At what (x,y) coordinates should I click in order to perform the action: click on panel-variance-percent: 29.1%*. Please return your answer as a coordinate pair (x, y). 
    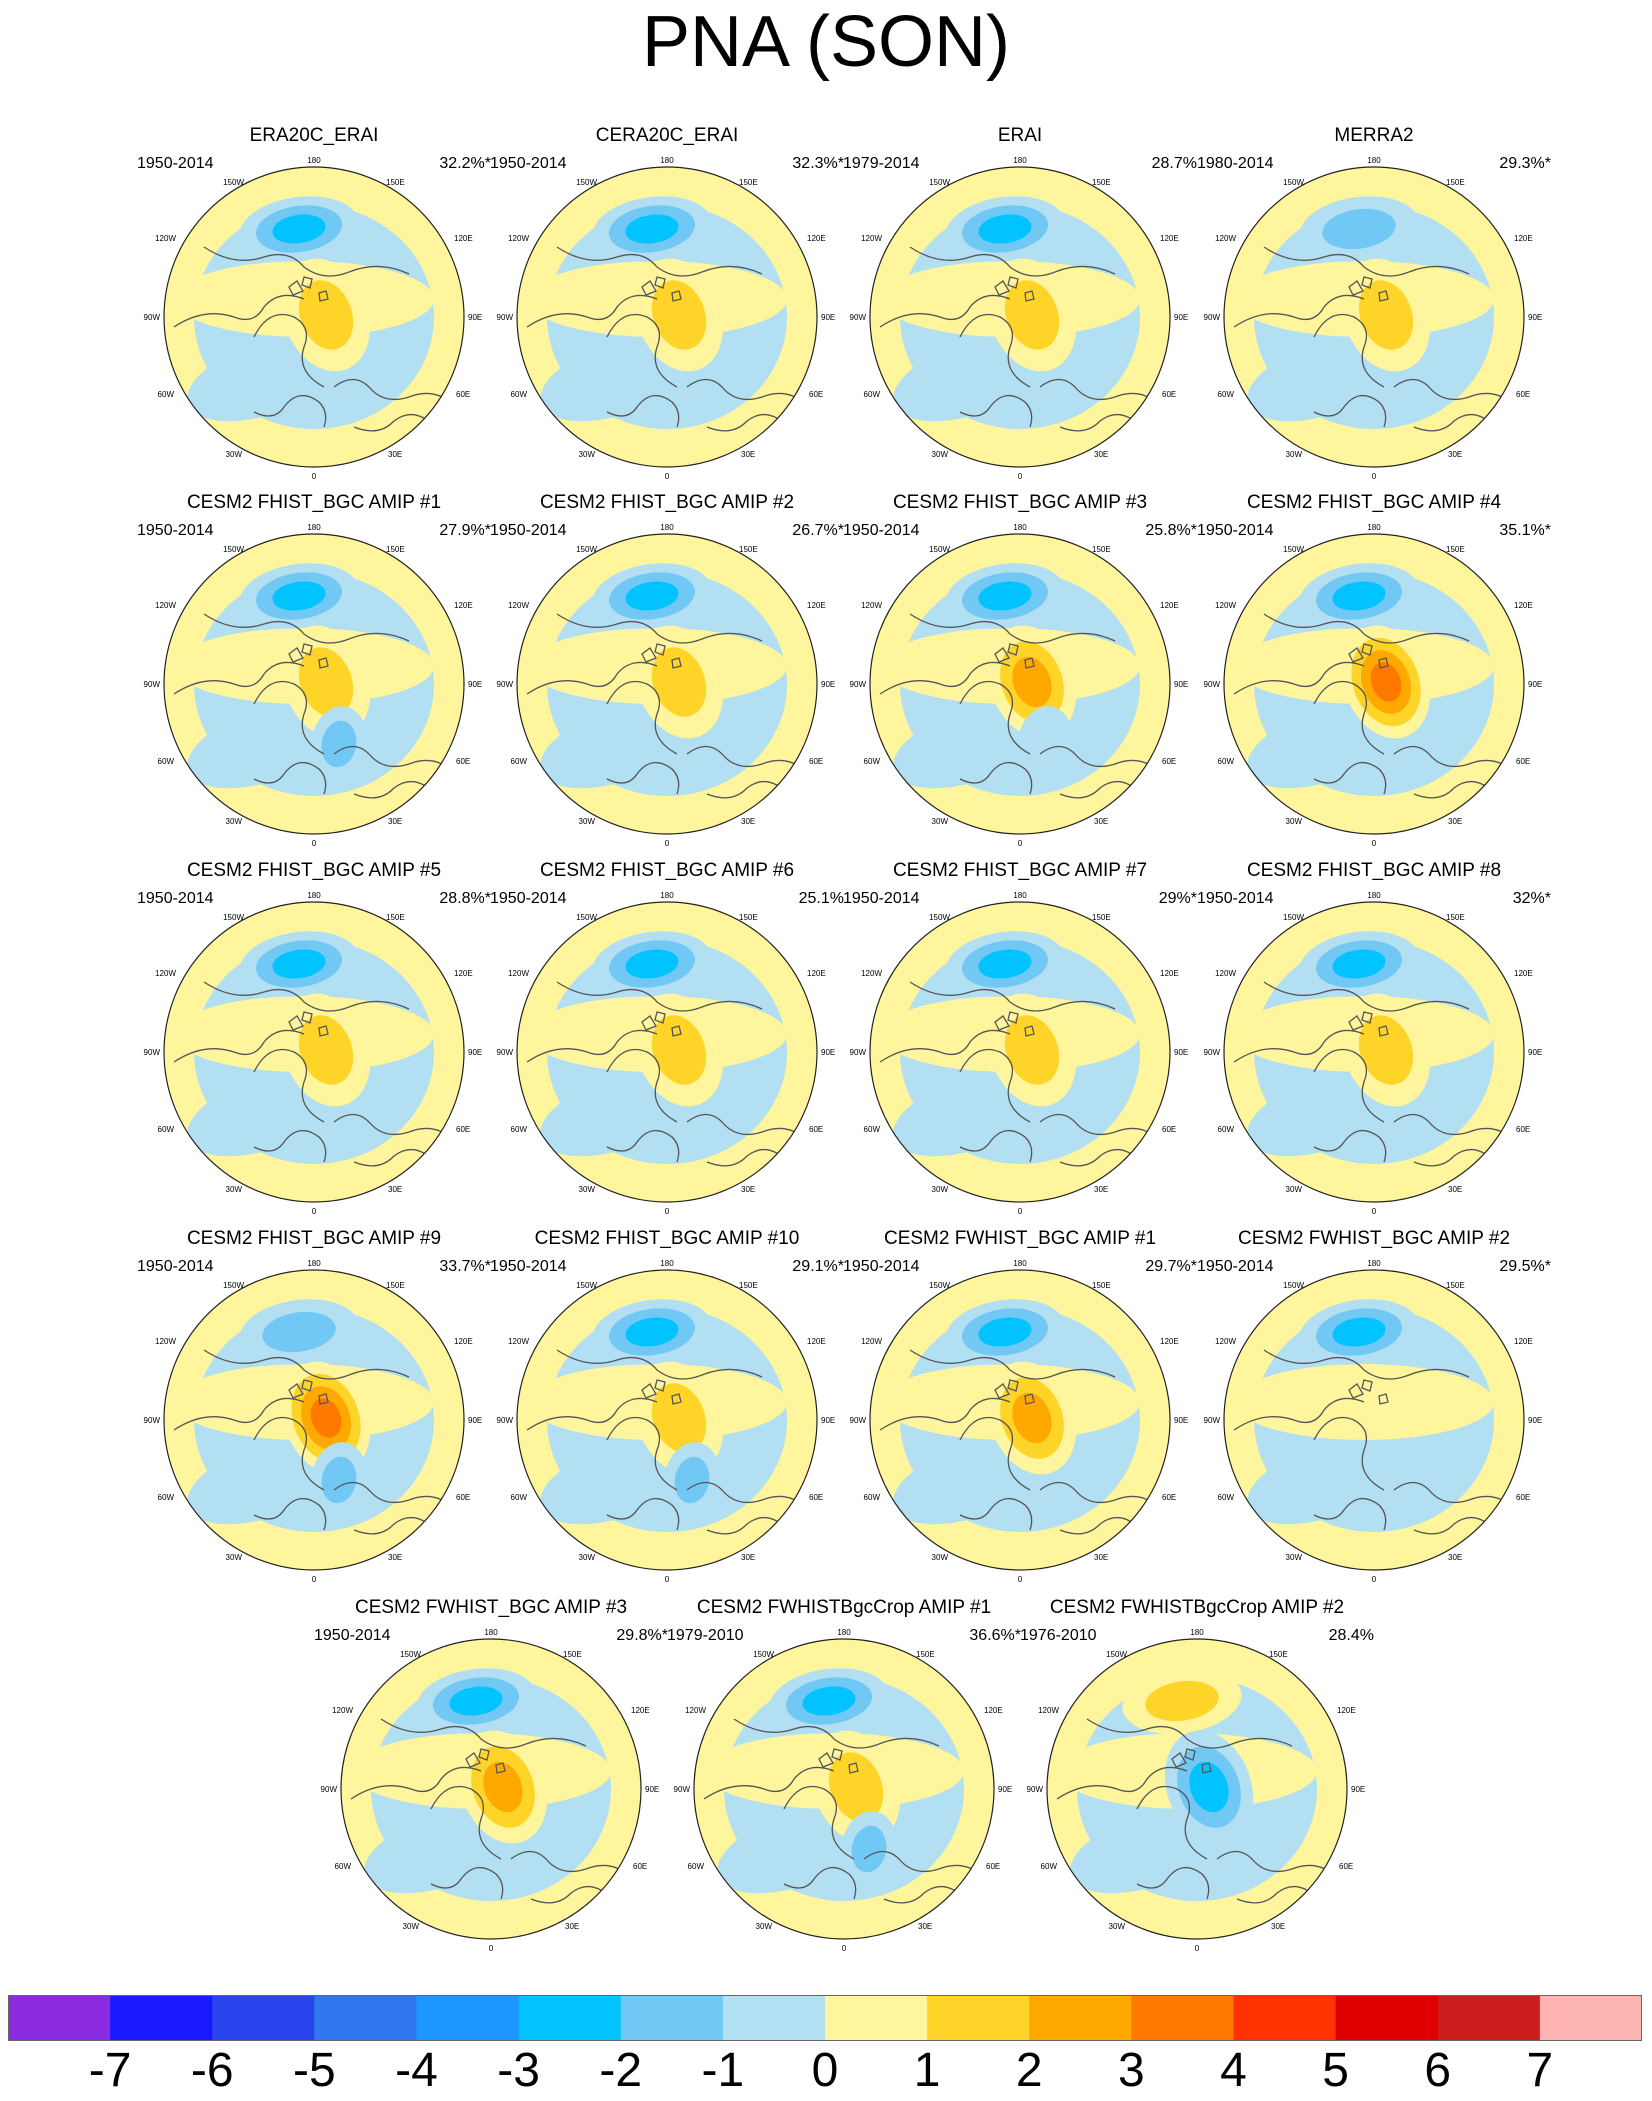
    Looking at the image, I should click on (818, 1266).